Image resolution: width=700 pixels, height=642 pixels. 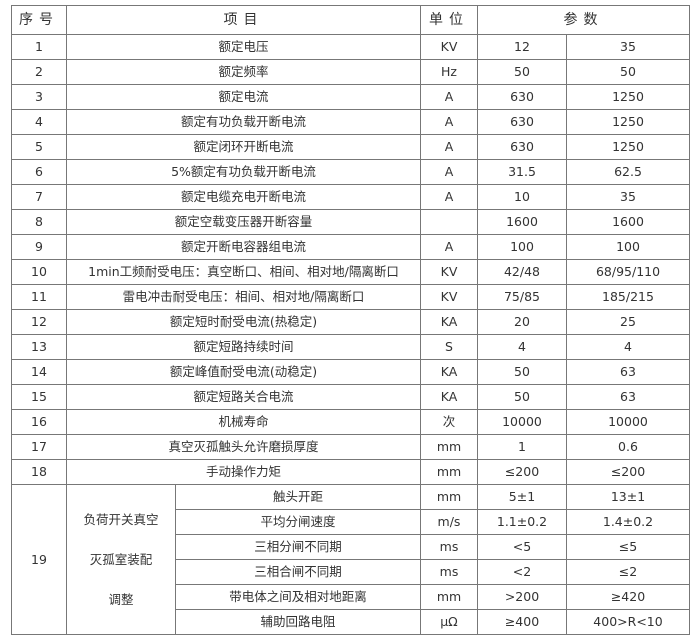 What do you see at coordinates (121, 599) in the screenshot?
I see `group-title-line: 调整` at bounding box center [121, 599].